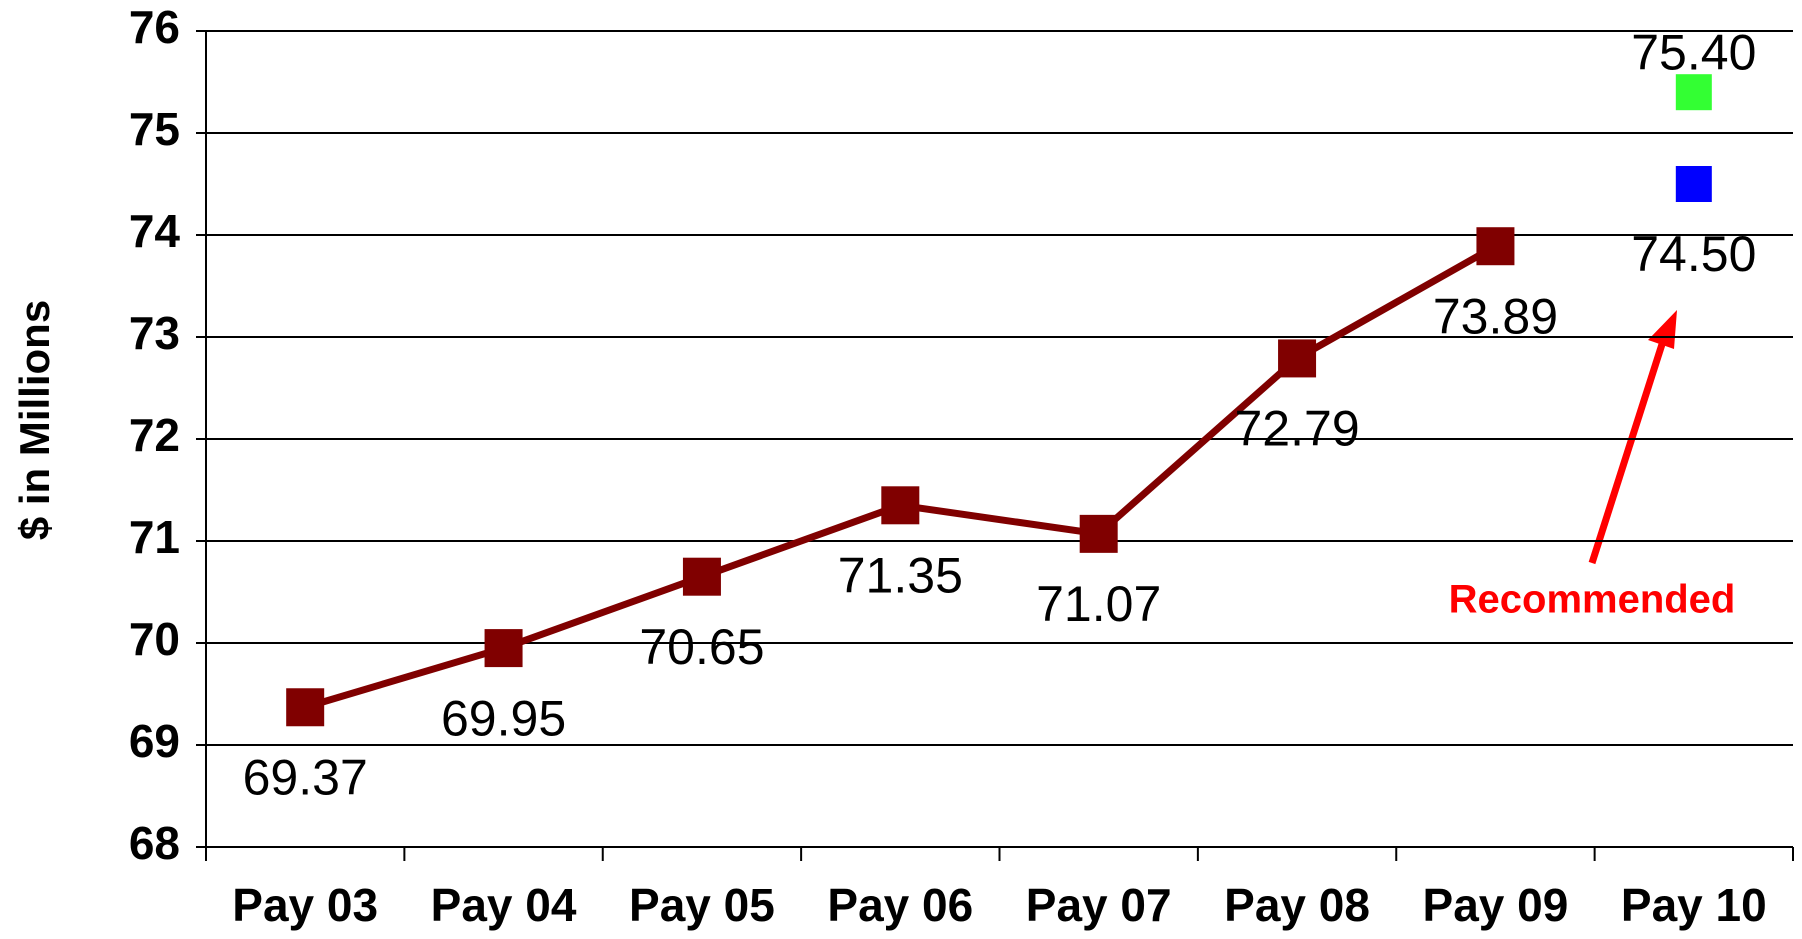 The image size is (1802, 939). I want to click on y-axis-label: $ in Millions, so click(34, 420).